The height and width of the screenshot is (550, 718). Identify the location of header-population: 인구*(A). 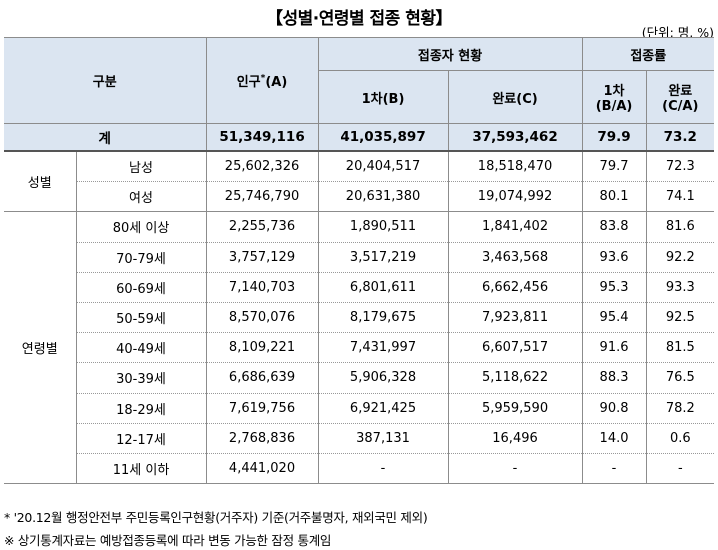
(262, 80).